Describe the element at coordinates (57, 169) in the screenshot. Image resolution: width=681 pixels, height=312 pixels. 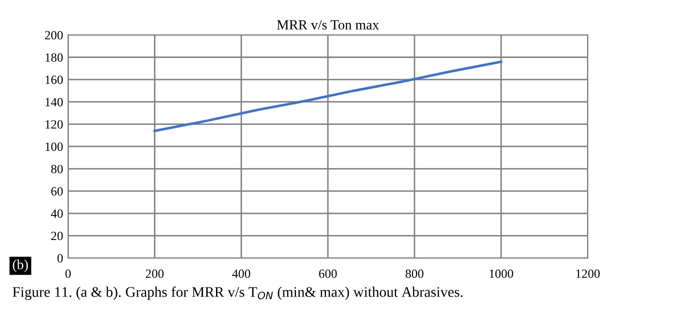
I see `y-tick-label: 80` at that location.